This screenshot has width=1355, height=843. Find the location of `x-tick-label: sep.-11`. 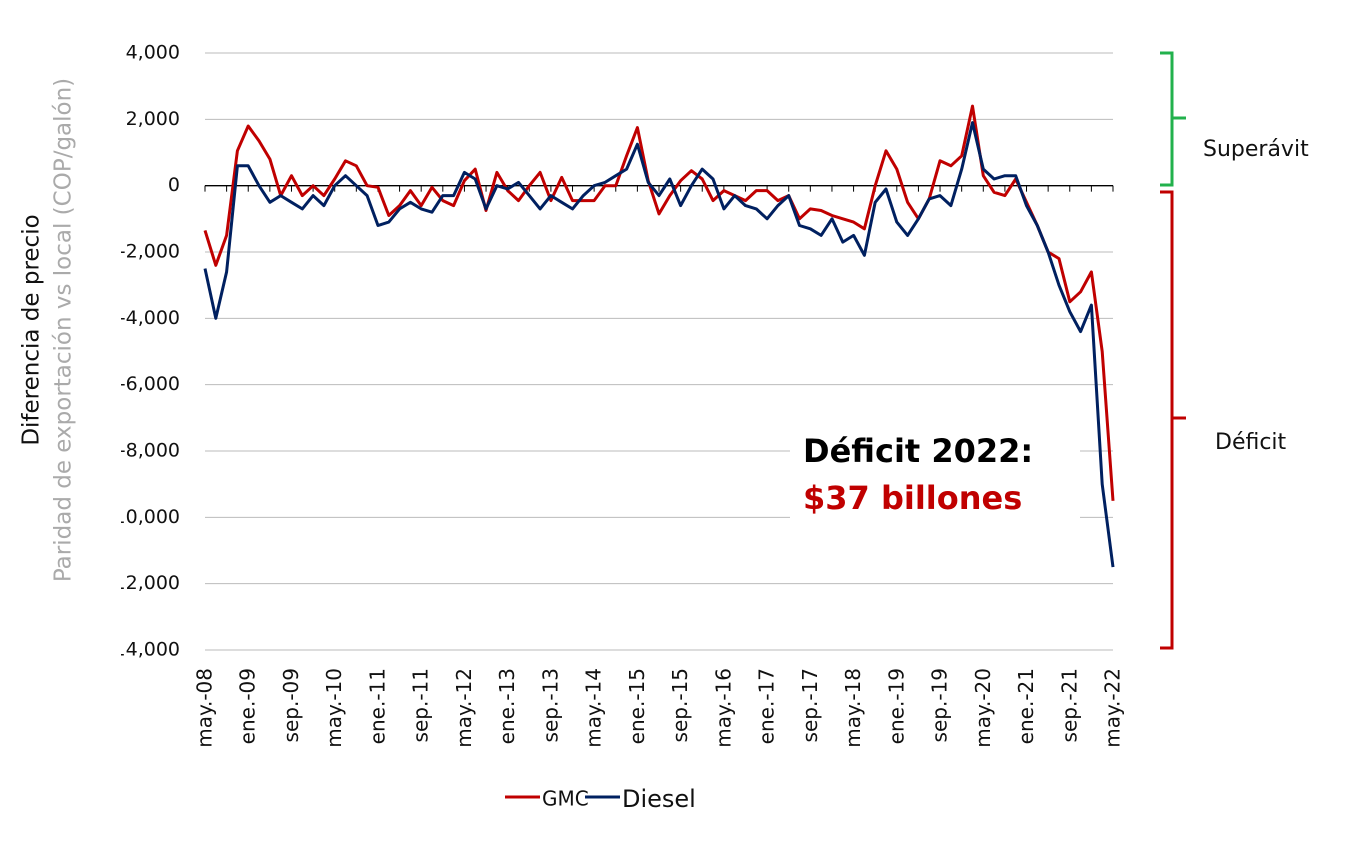

x-tick-label: sep.-11 is located at coordinates (421, 705).